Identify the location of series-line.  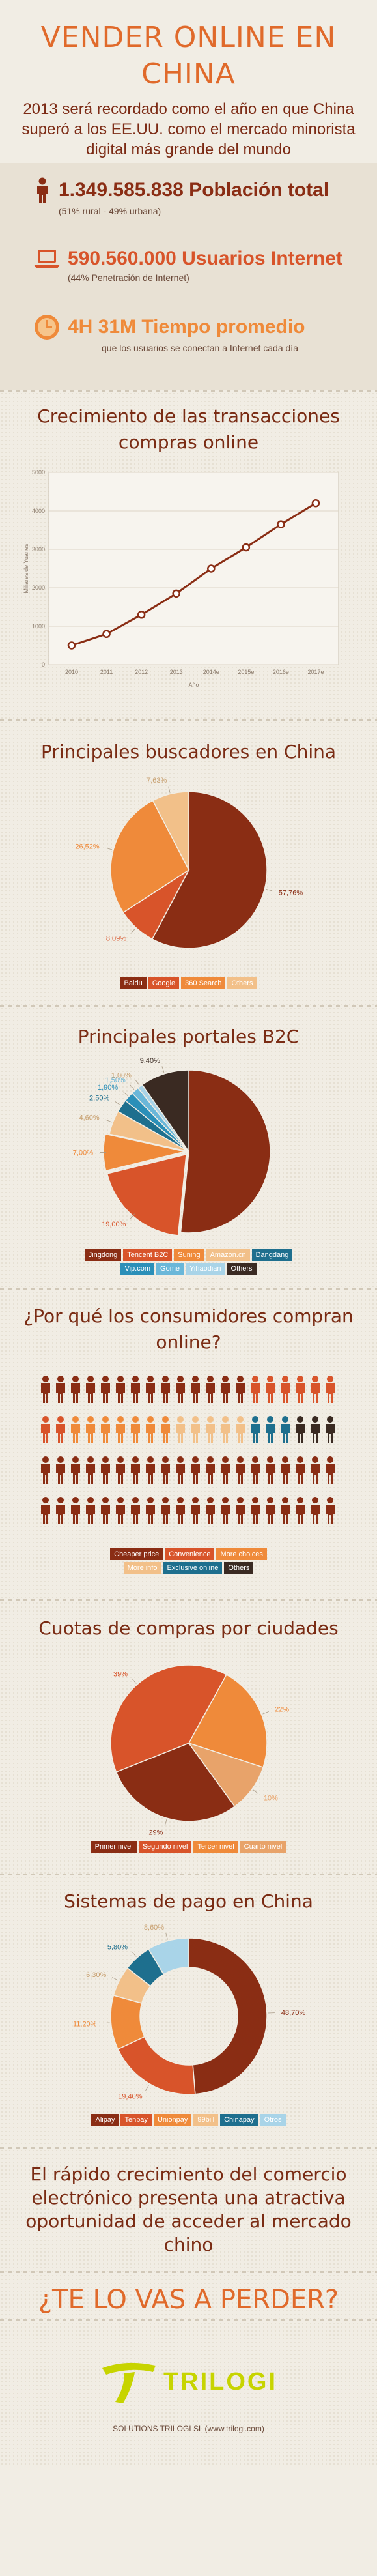
(193, 574).